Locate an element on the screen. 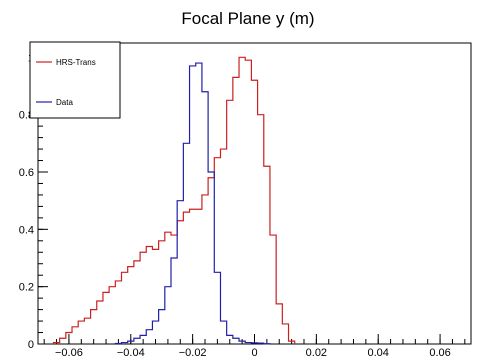  legend-label-1: Data is located at coordinates (64, 102).